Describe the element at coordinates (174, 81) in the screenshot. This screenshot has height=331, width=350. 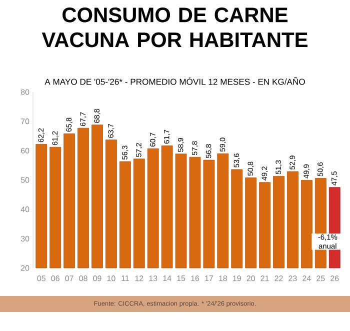
I see `chart-subtitle: A MAYO DE '05-'26* - PROMEDIO MÓVIL 12 MESES - EN KG/AÑO` at that location.